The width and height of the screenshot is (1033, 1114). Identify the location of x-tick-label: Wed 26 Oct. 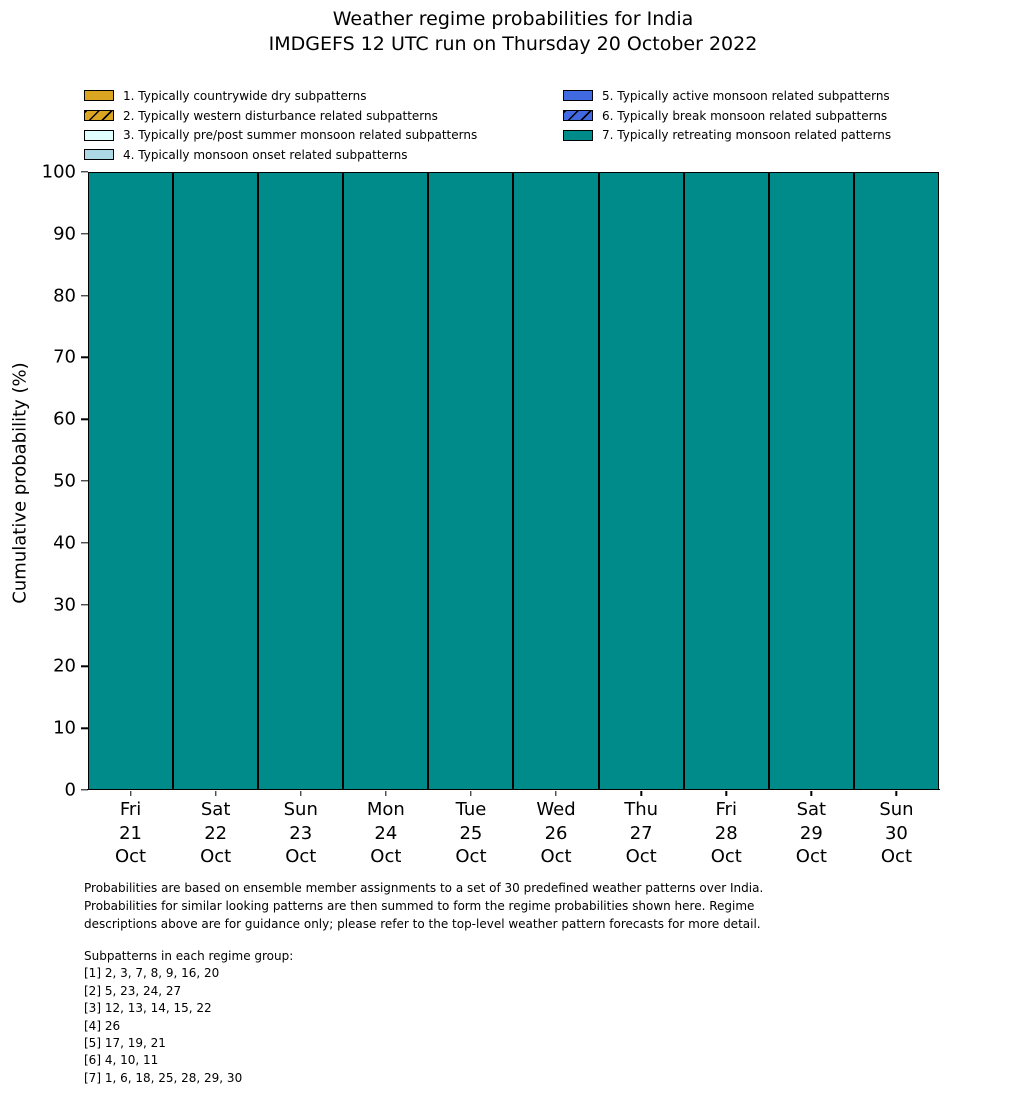
(555, 833).